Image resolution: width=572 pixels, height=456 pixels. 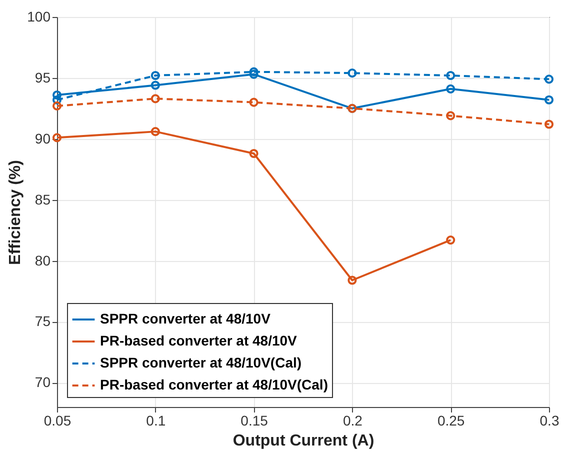 I want to click on y-tick-label: 75, so click(x=42, y=321).